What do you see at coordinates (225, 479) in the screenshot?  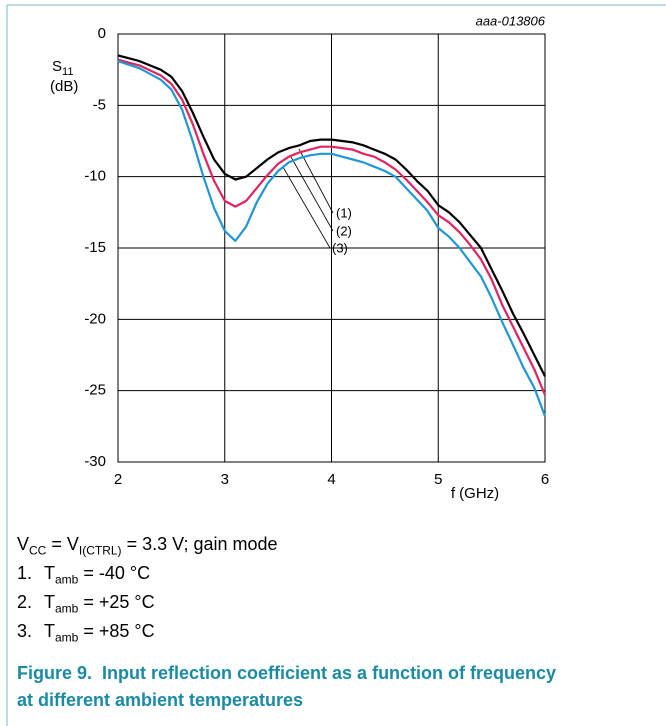 I see `x-tick-label: 3` at bounding box center [225, 479].